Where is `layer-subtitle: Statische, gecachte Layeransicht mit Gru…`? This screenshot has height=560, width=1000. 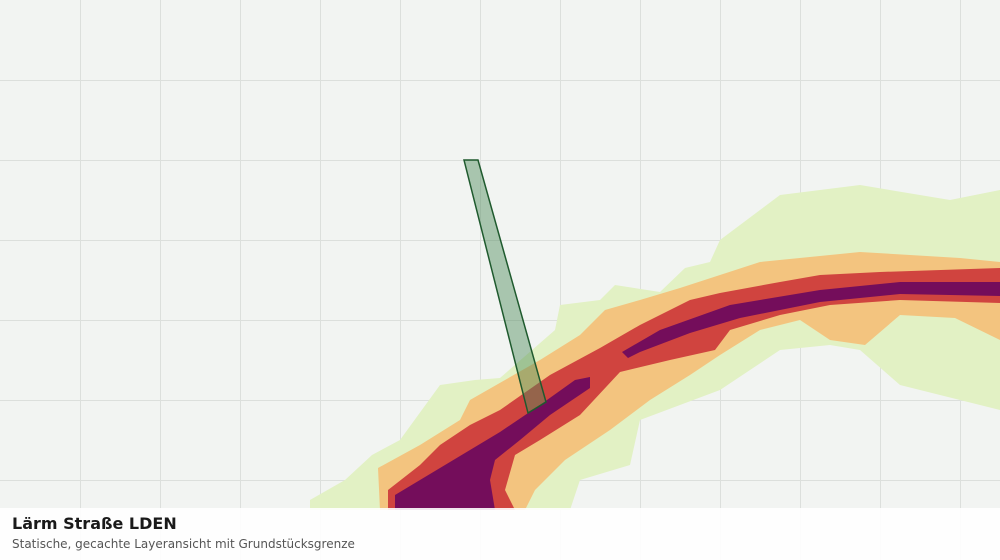
layer-subtitle: Statische, gecachte Layeransicht mit Gru… is located at coordinates (183, 544).